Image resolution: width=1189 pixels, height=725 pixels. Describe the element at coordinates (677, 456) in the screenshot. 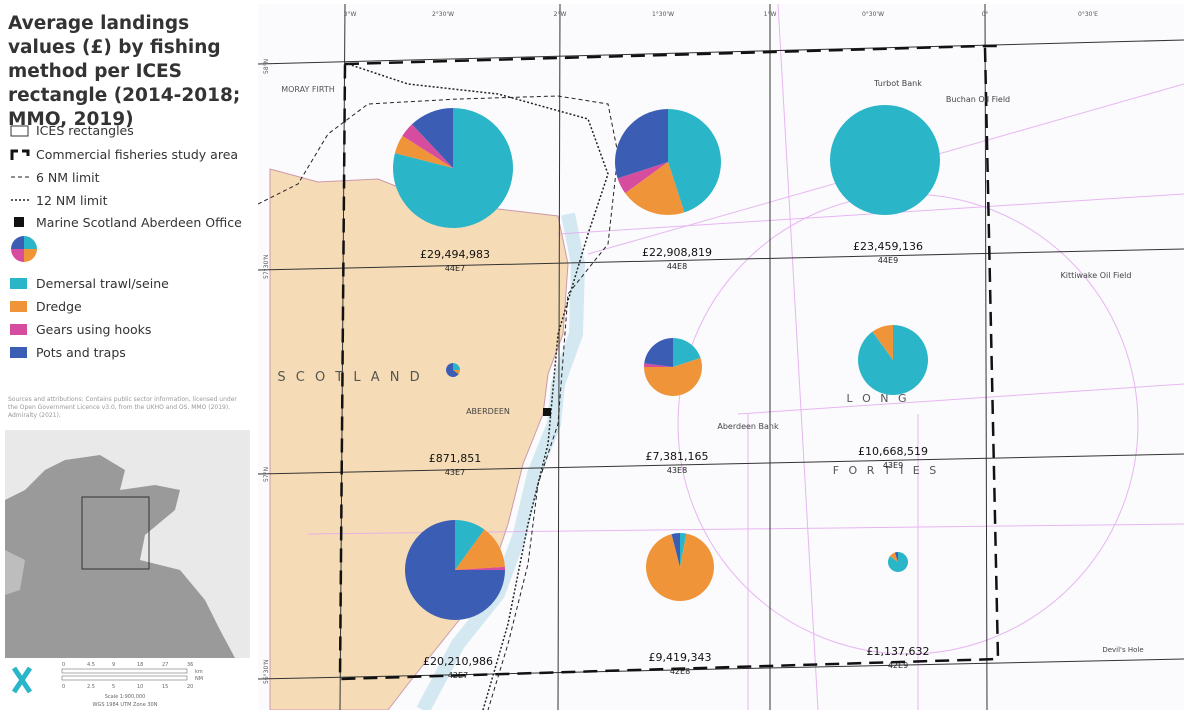

I see `rectangle-total: £7,381,165` at that location.